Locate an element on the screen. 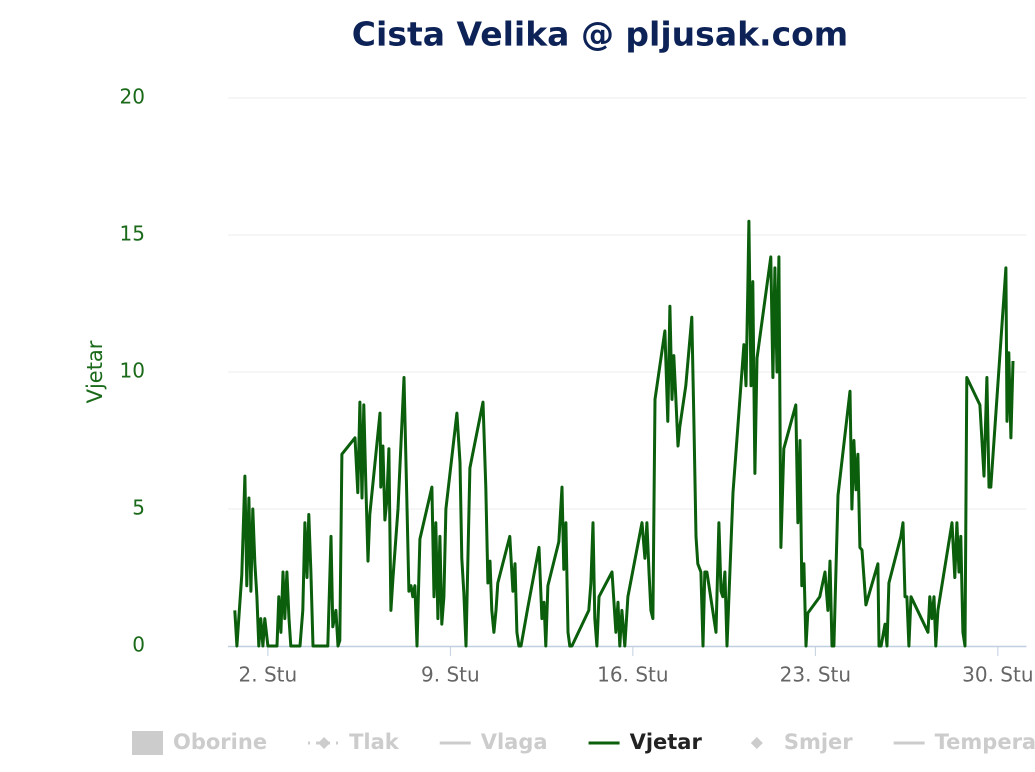 The image size is (1035, 772). chart-title: Cista Velika @ pljusak.com is located at coordinates (600, 34).